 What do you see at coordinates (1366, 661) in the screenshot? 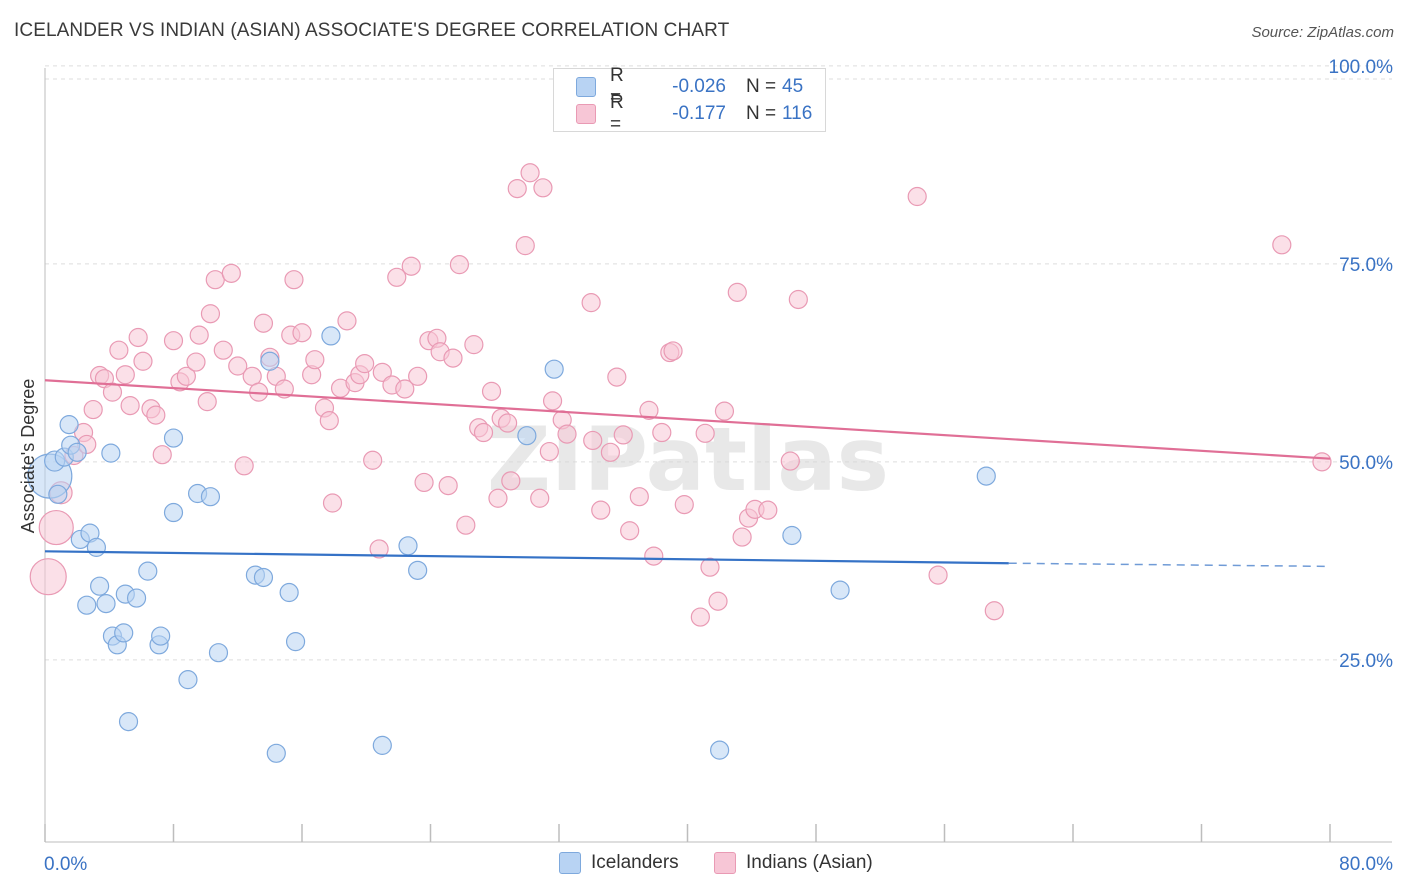
I see `y-tick-label: 25.0%` at bounding box center [1366, 661].